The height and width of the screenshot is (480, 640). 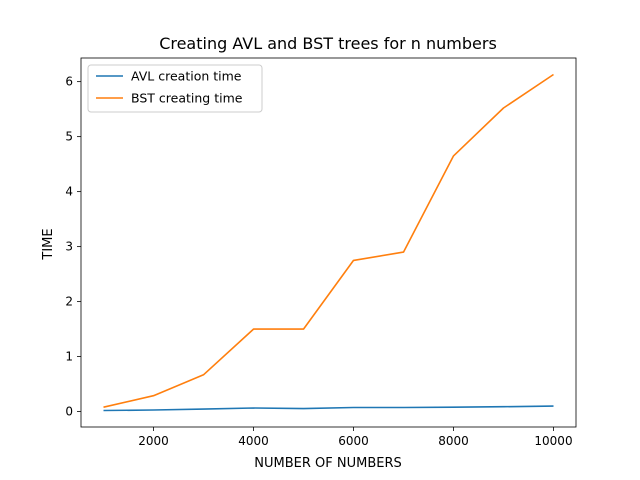 I want to click on series-line-avl, so click(x=328, y=408).